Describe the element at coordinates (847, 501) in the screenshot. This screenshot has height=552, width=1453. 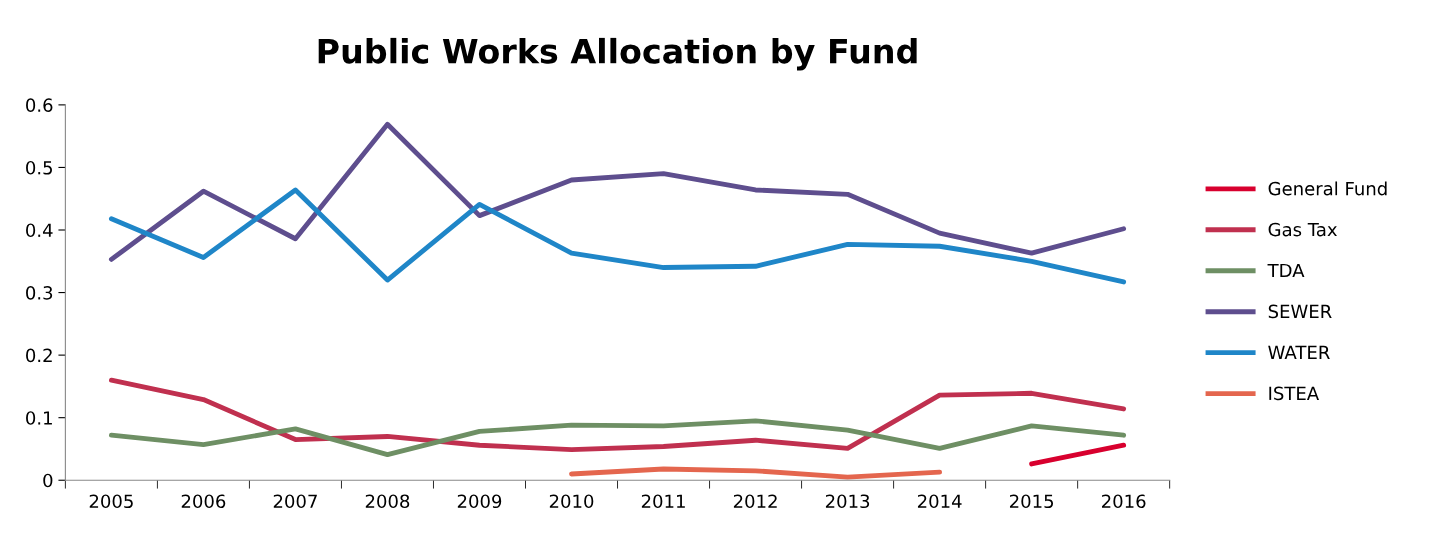
I see `x-tick-label: 2013` at that location.